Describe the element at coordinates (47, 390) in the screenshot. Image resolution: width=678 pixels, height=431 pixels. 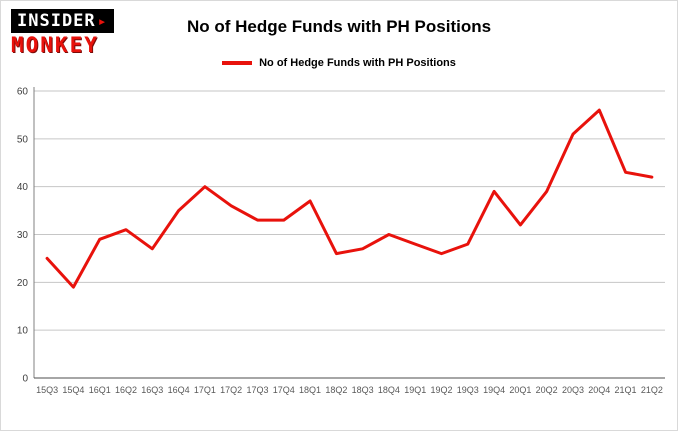
I see `x-tick-label: 15Q3` at that location.